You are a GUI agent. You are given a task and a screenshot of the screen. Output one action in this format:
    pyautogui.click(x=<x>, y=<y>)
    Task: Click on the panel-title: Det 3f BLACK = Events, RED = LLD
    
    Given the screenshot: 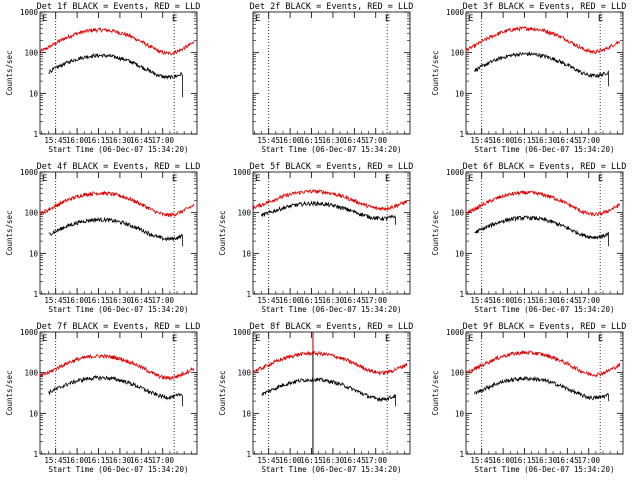 What is the action you would take?
    pyautogui.click(x=545, y=7)
    